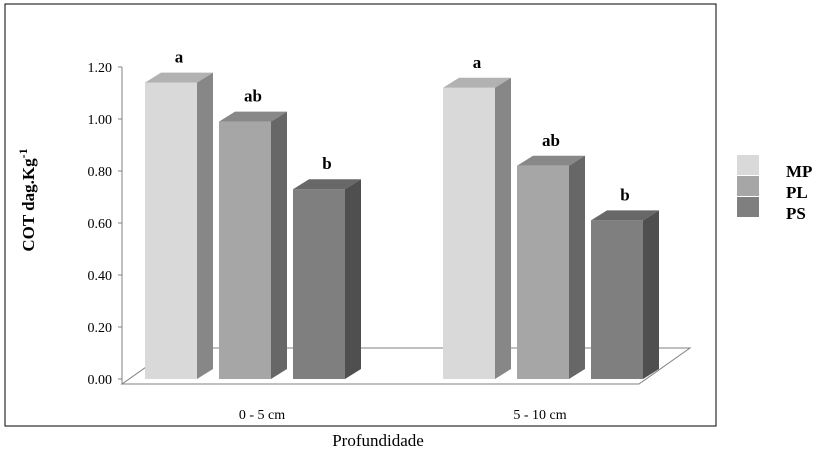  What do you see at coordinates (100, 224) in the screenshot?
I see `y-tick-label: 0.60` at bounding box center [100, 224].